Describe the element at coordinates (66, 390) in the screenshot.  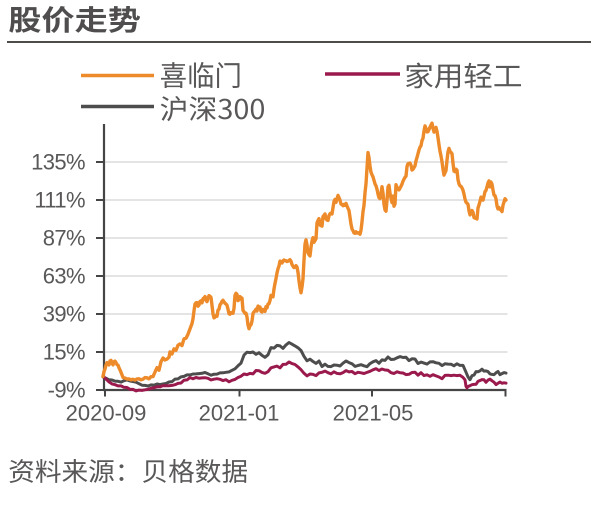
I see `svg-text: -9%` at that location.